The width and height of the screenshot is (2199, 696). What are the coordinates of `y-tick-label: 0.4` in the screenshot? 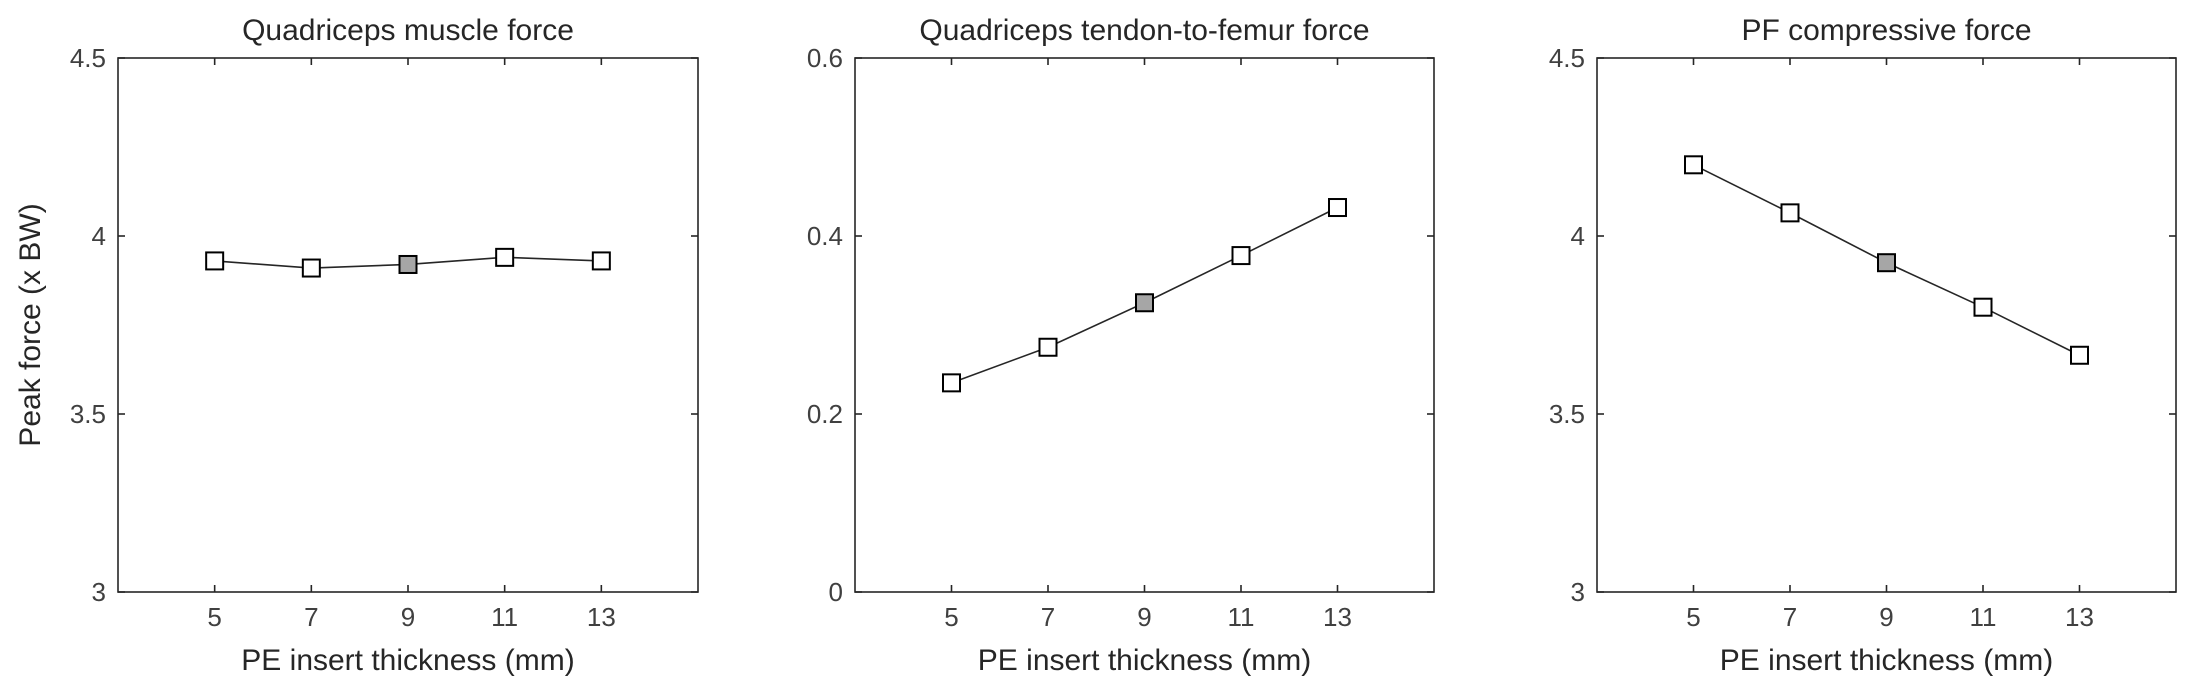 It's located at (825, 236).